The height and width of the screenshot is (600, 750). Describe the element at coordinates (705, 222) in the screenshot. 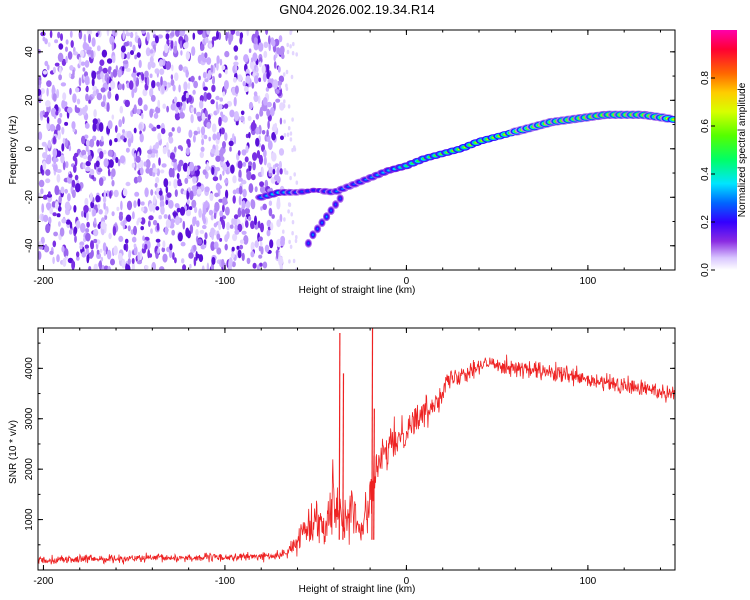

I see `colorbar-tick-label: 0.2` at that location.